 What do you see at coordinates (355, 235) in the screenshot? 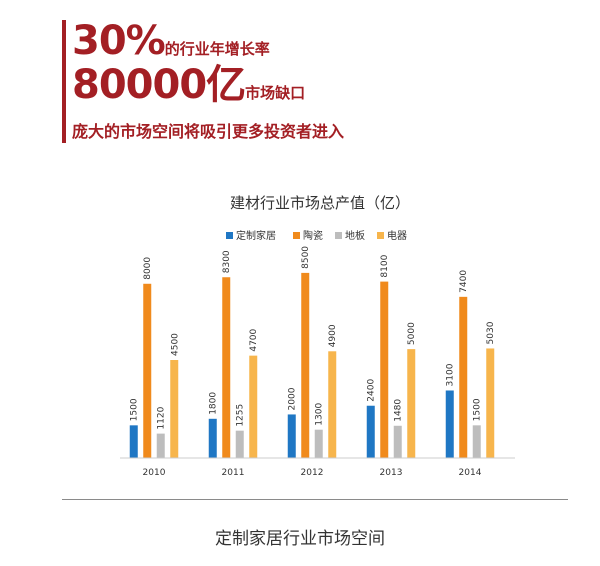
I see `legend-label-2: 地板` at bounding box center [355, 235].